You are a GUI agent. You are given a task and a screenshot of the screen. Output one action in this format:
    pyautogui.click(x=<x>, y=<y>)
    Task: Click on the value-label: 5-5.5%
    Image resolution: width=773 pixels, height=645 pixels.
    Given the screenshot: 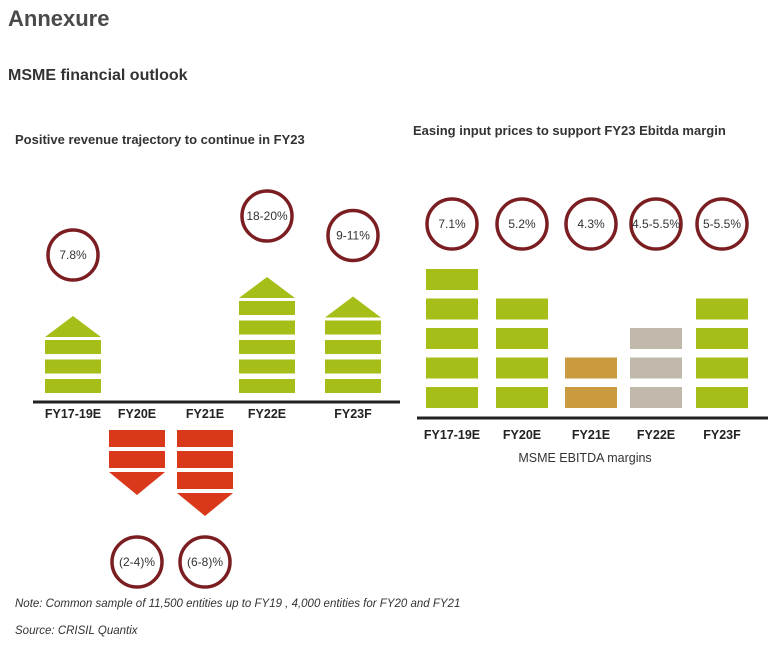 What is the action you would take?
    pyautogui.click(x=722, y=224)
    